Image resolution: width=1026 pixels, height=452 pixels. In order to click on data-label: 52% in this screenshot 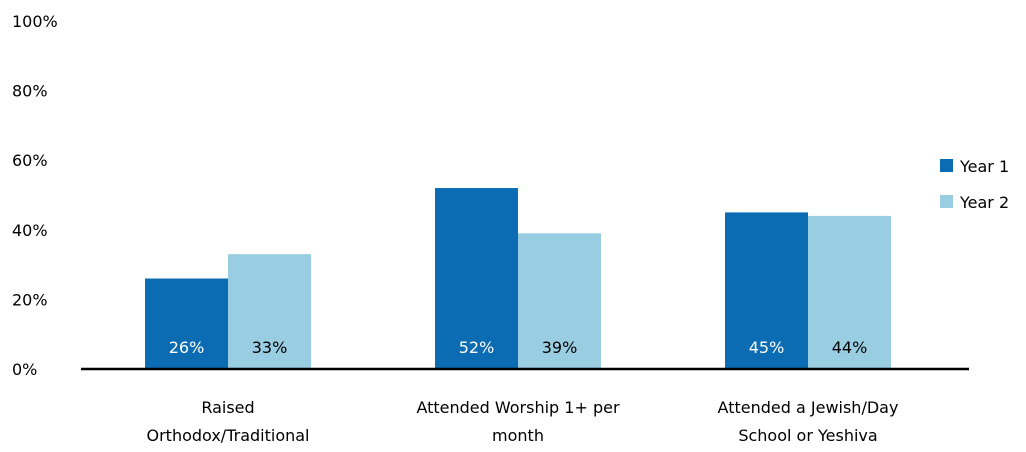, I will do `click(477, 347)`.